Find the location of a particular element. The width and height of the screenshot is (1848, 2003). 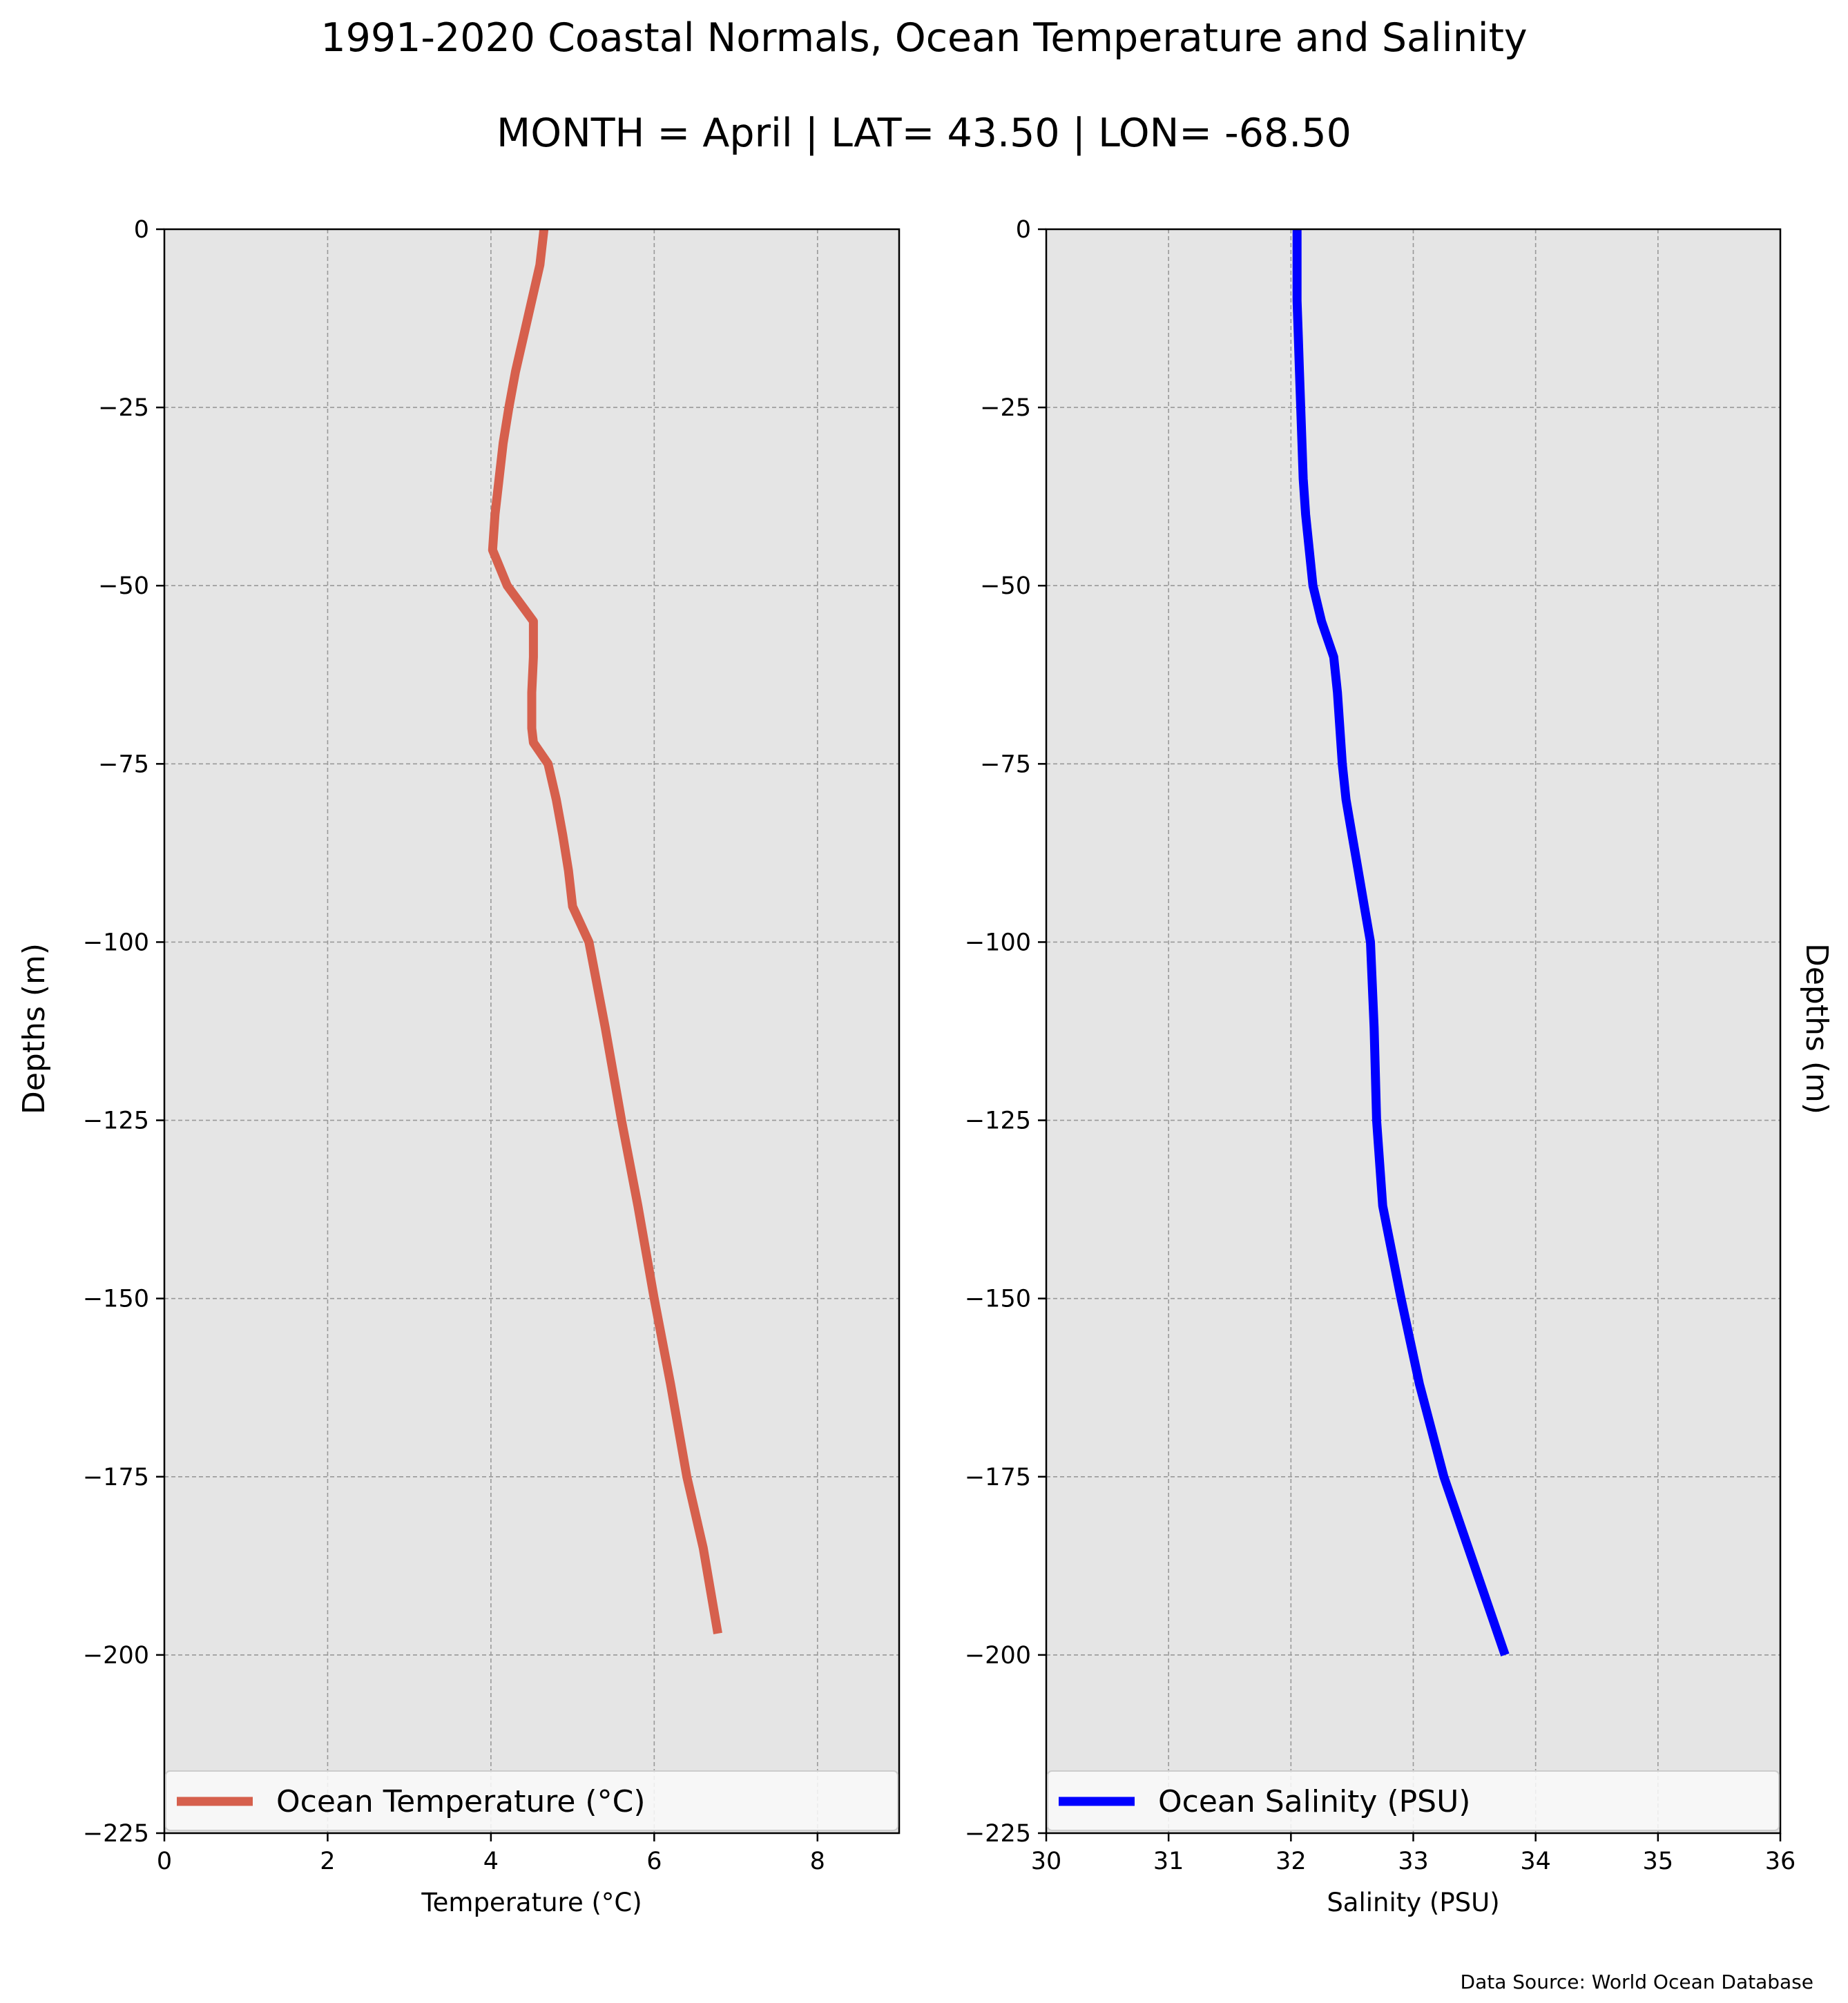

x-tick-label: 34 is located at coordinates (1535, 1862).